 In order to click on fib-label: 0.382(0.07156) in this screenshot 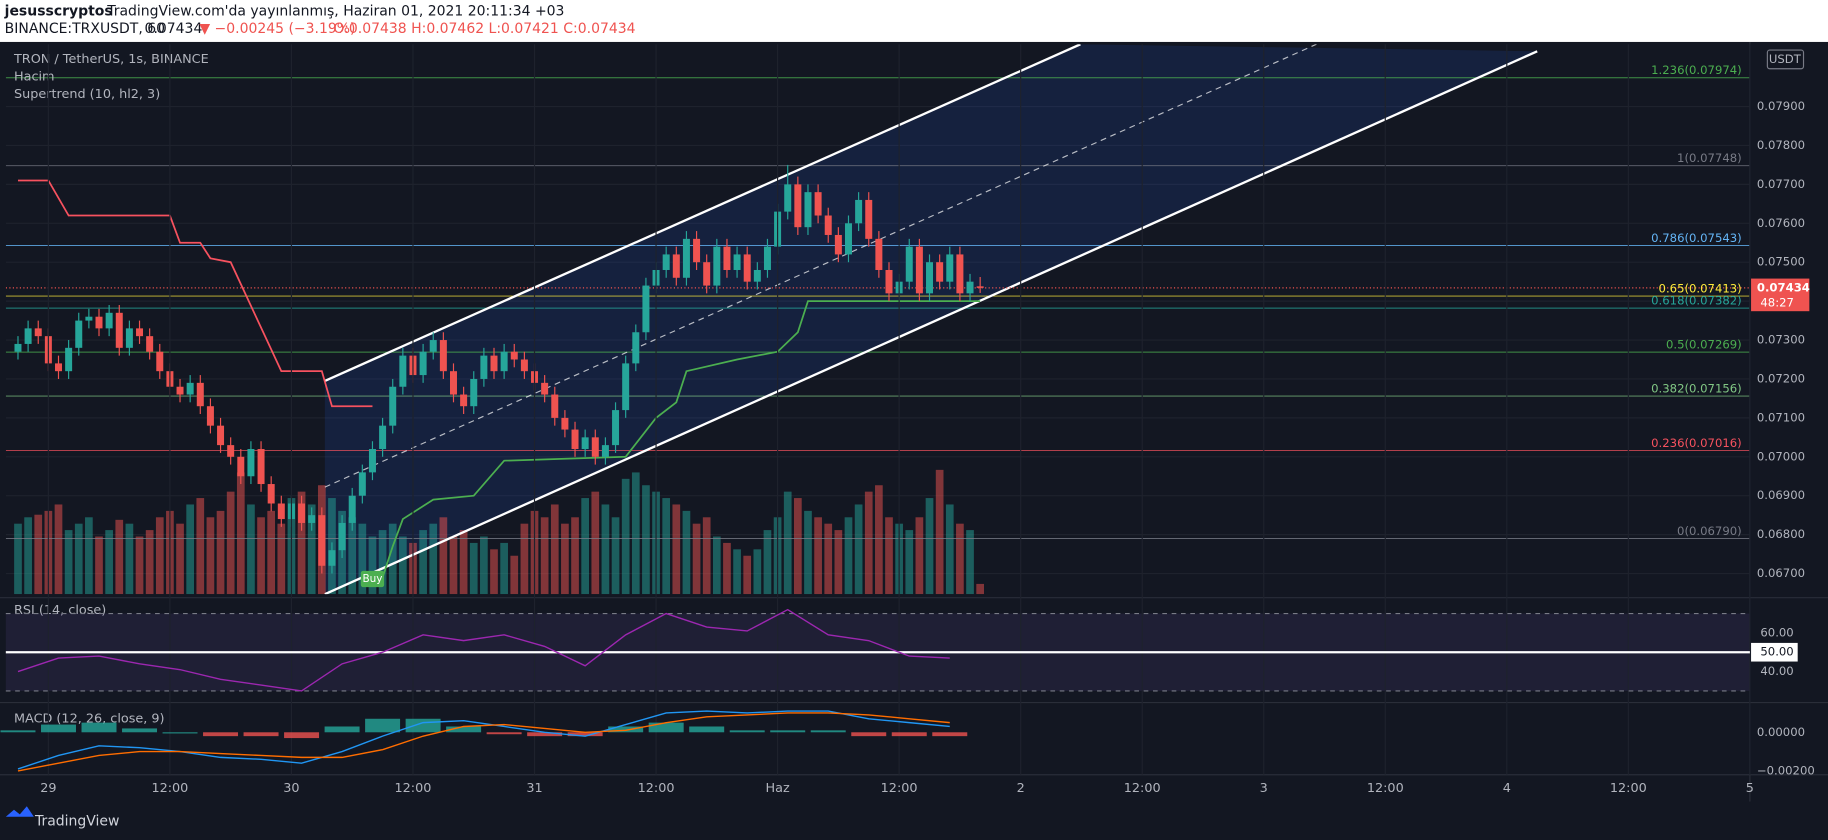, I will do `click(1696, 389)`.